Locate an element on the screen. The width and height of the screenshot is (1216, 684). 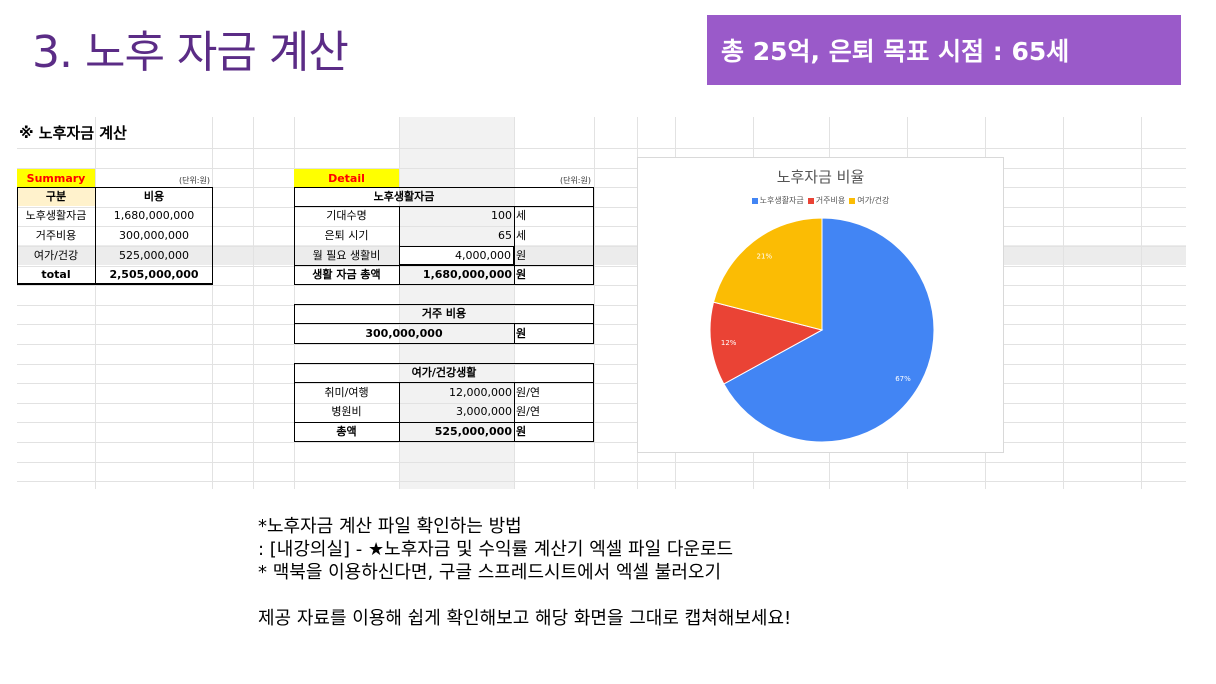
pie-label-3: 21% is located at coordinates (765, 257).